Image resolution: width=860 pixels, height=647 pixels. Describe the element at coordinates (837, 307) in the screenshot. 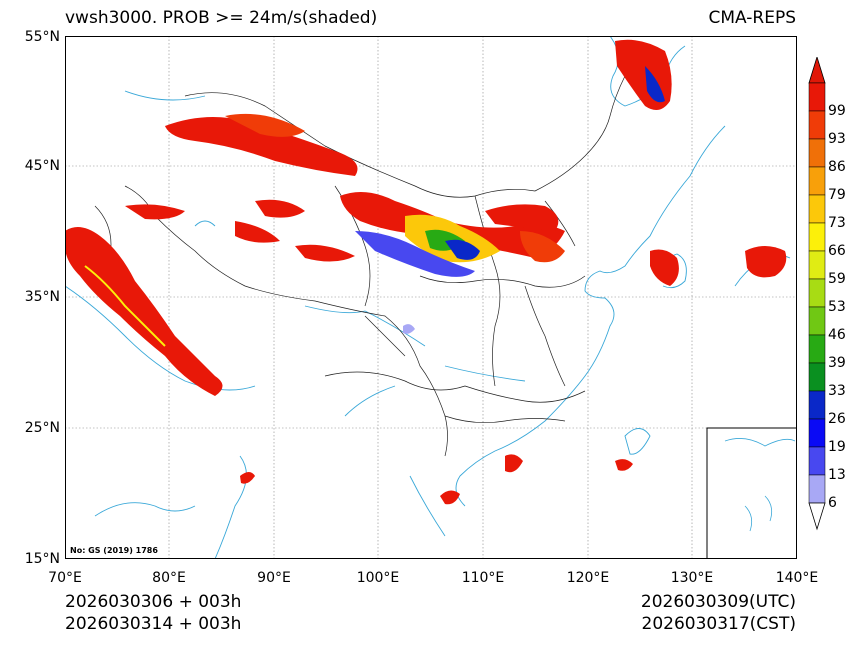

I see `colorbar-tick-label: 53` at that location.